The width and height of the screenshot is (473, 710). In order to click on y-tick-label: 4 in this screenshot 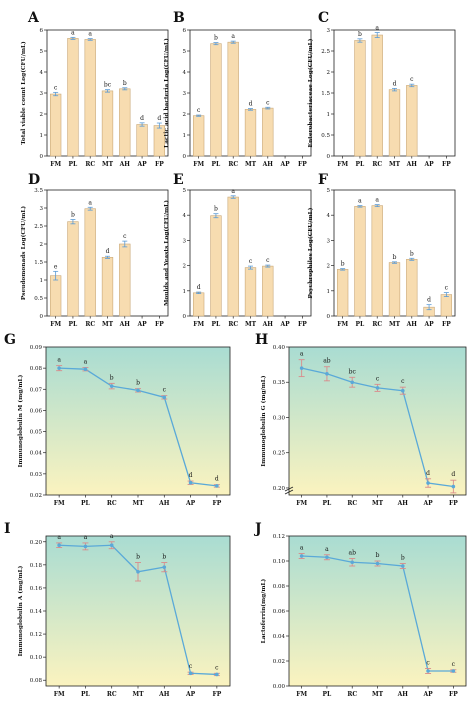, I will do `click(329, 216)`.